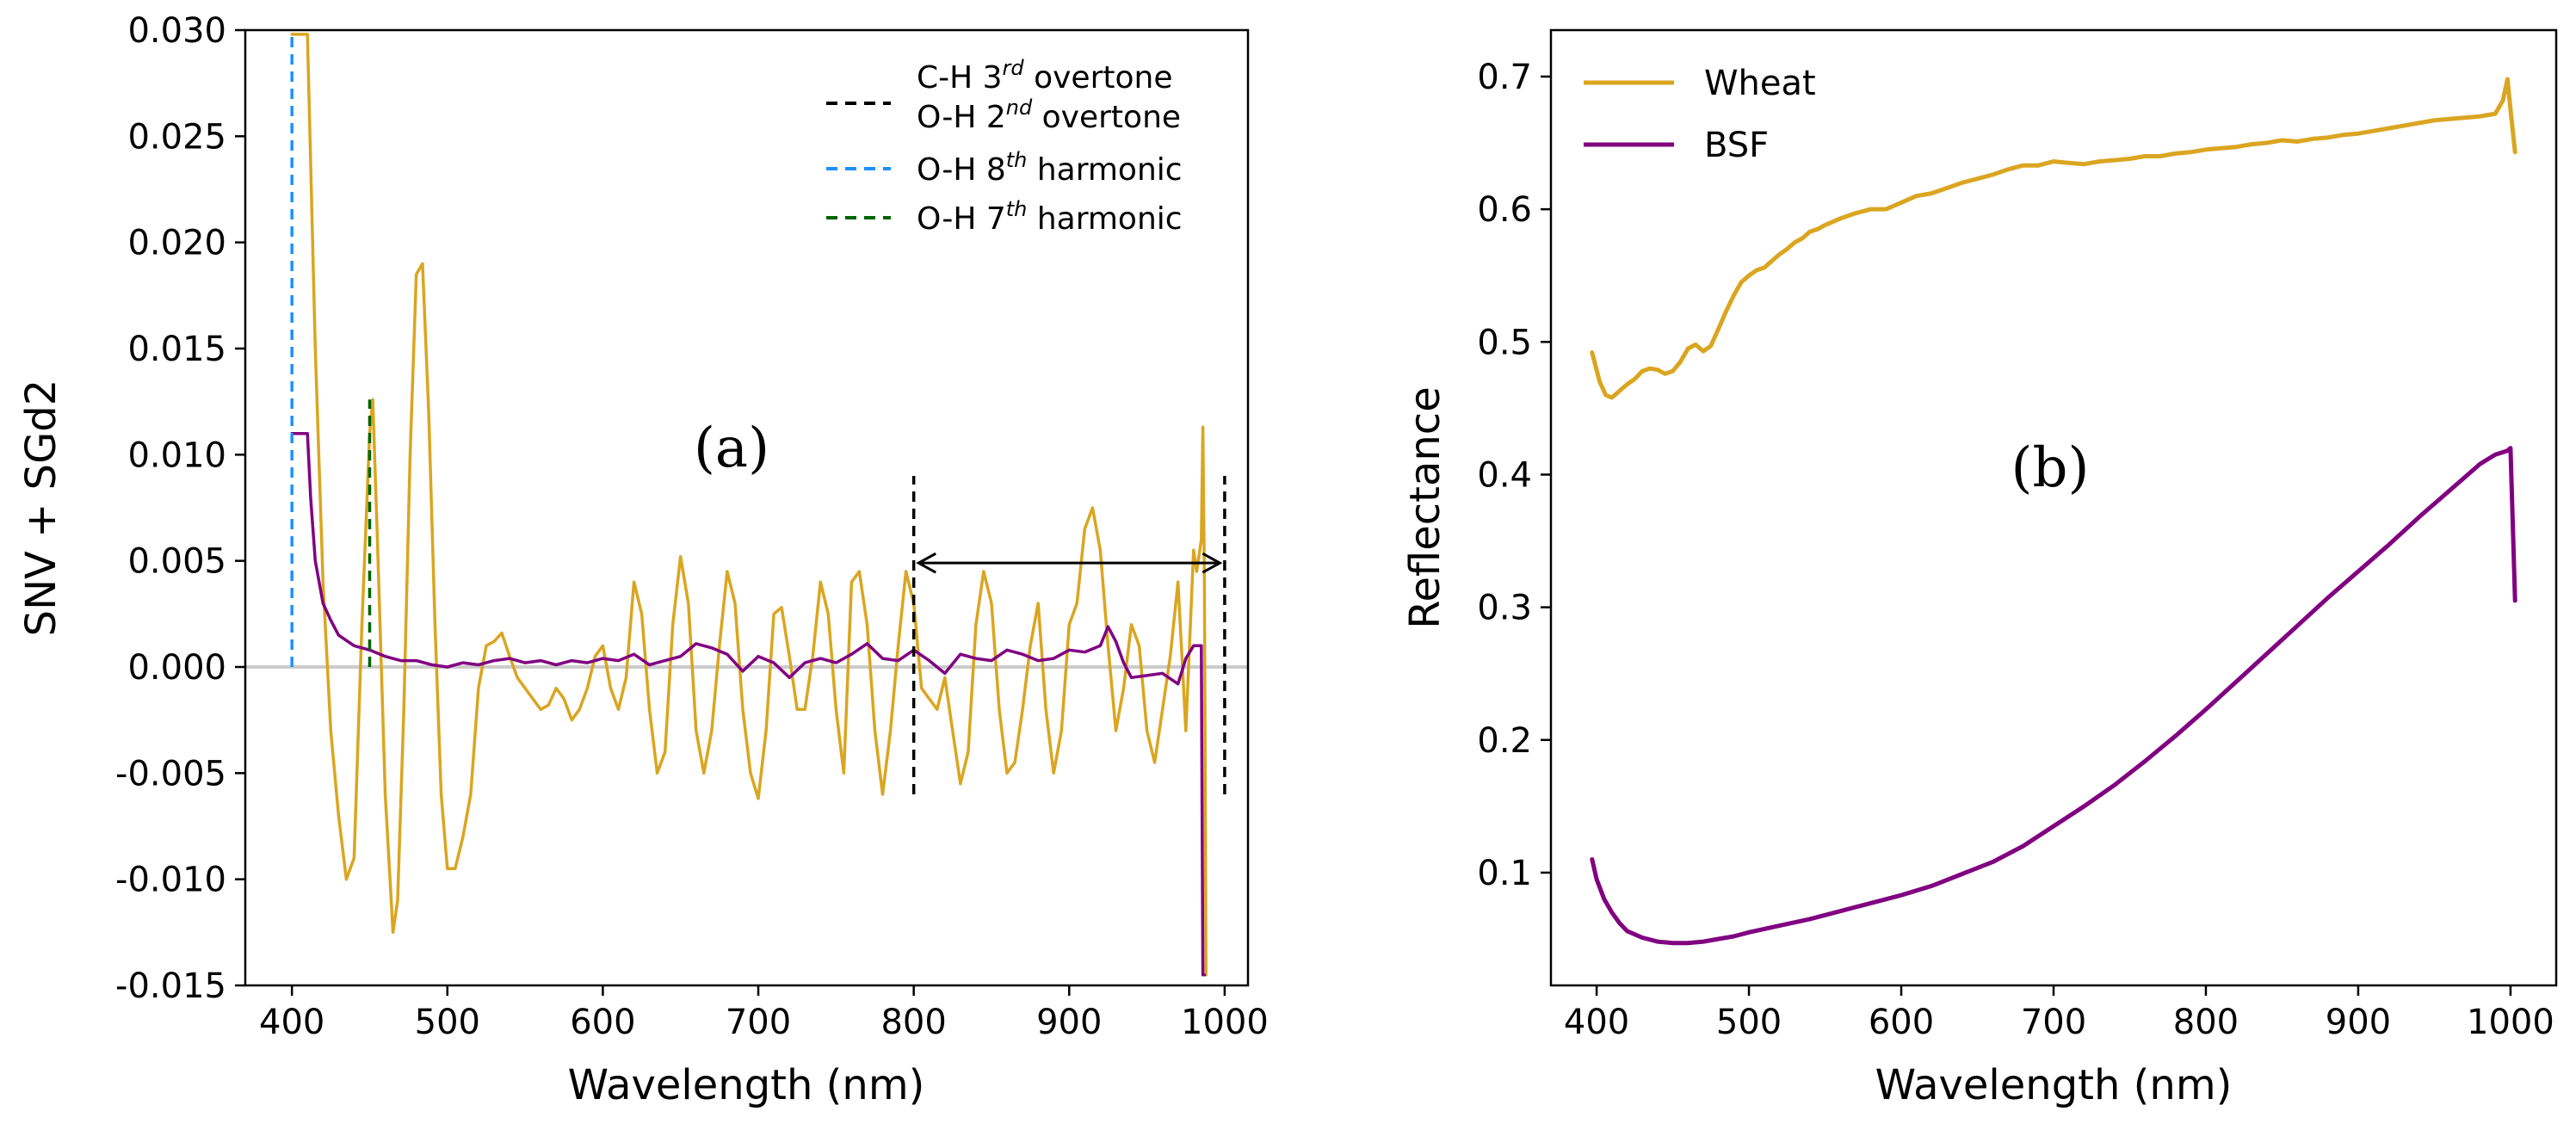  I want to click on y-tick-label-5: 0.6, so click(1504, 210).